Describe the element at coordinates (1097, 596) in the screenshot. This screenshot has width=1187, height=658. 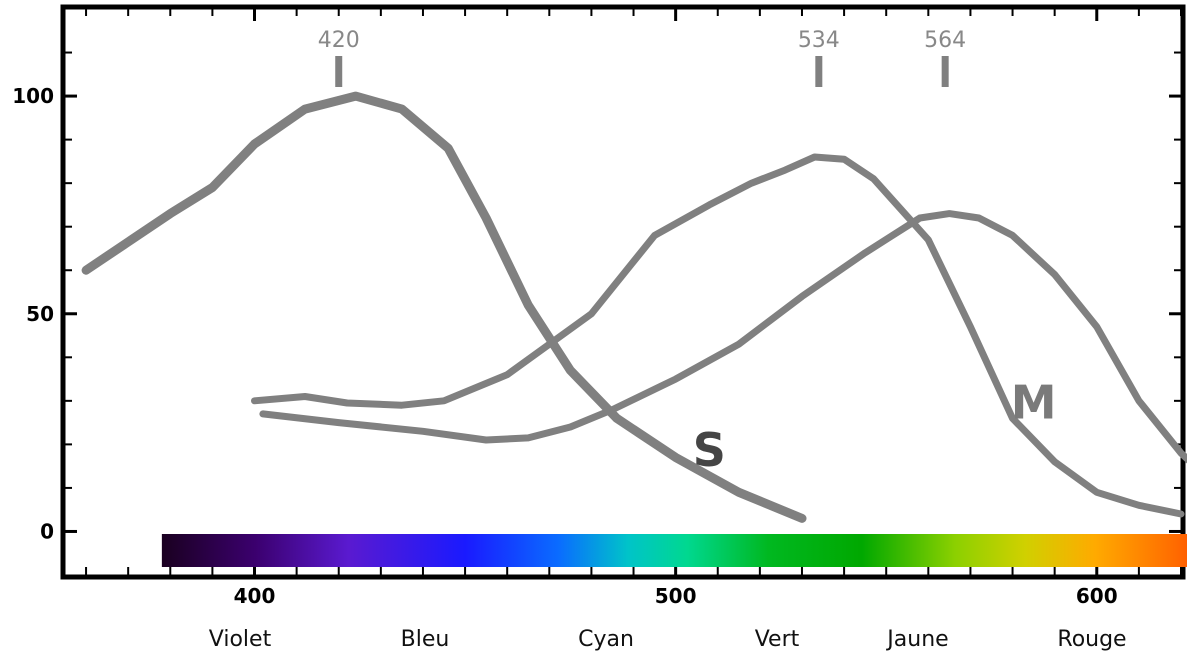
I see `x-tick-label: 600` at that location.